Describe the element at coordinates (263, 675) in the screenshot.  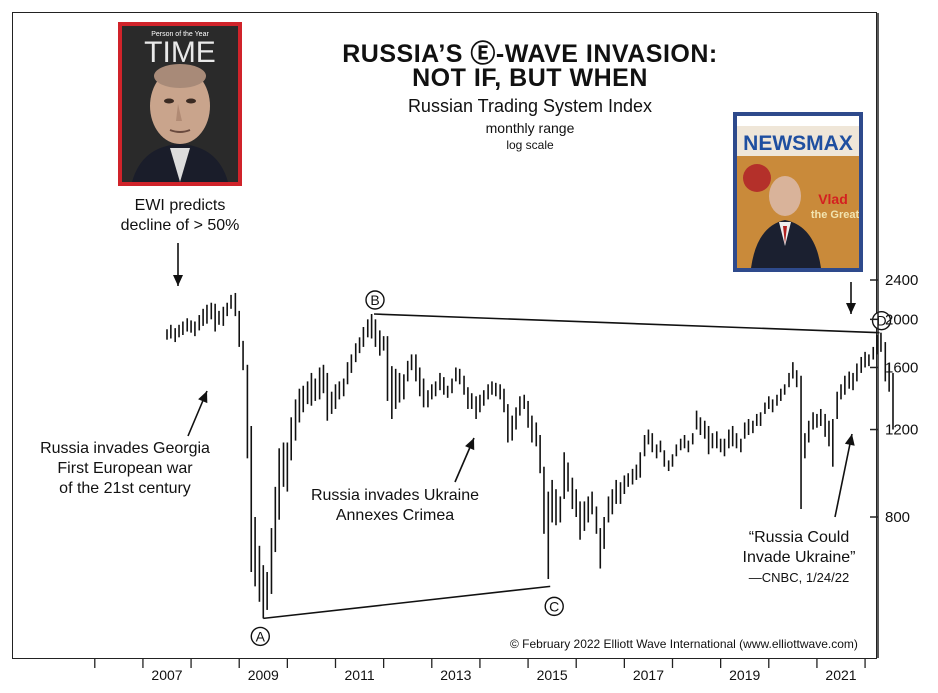
I see `x-tick-label: 2009` at that location.